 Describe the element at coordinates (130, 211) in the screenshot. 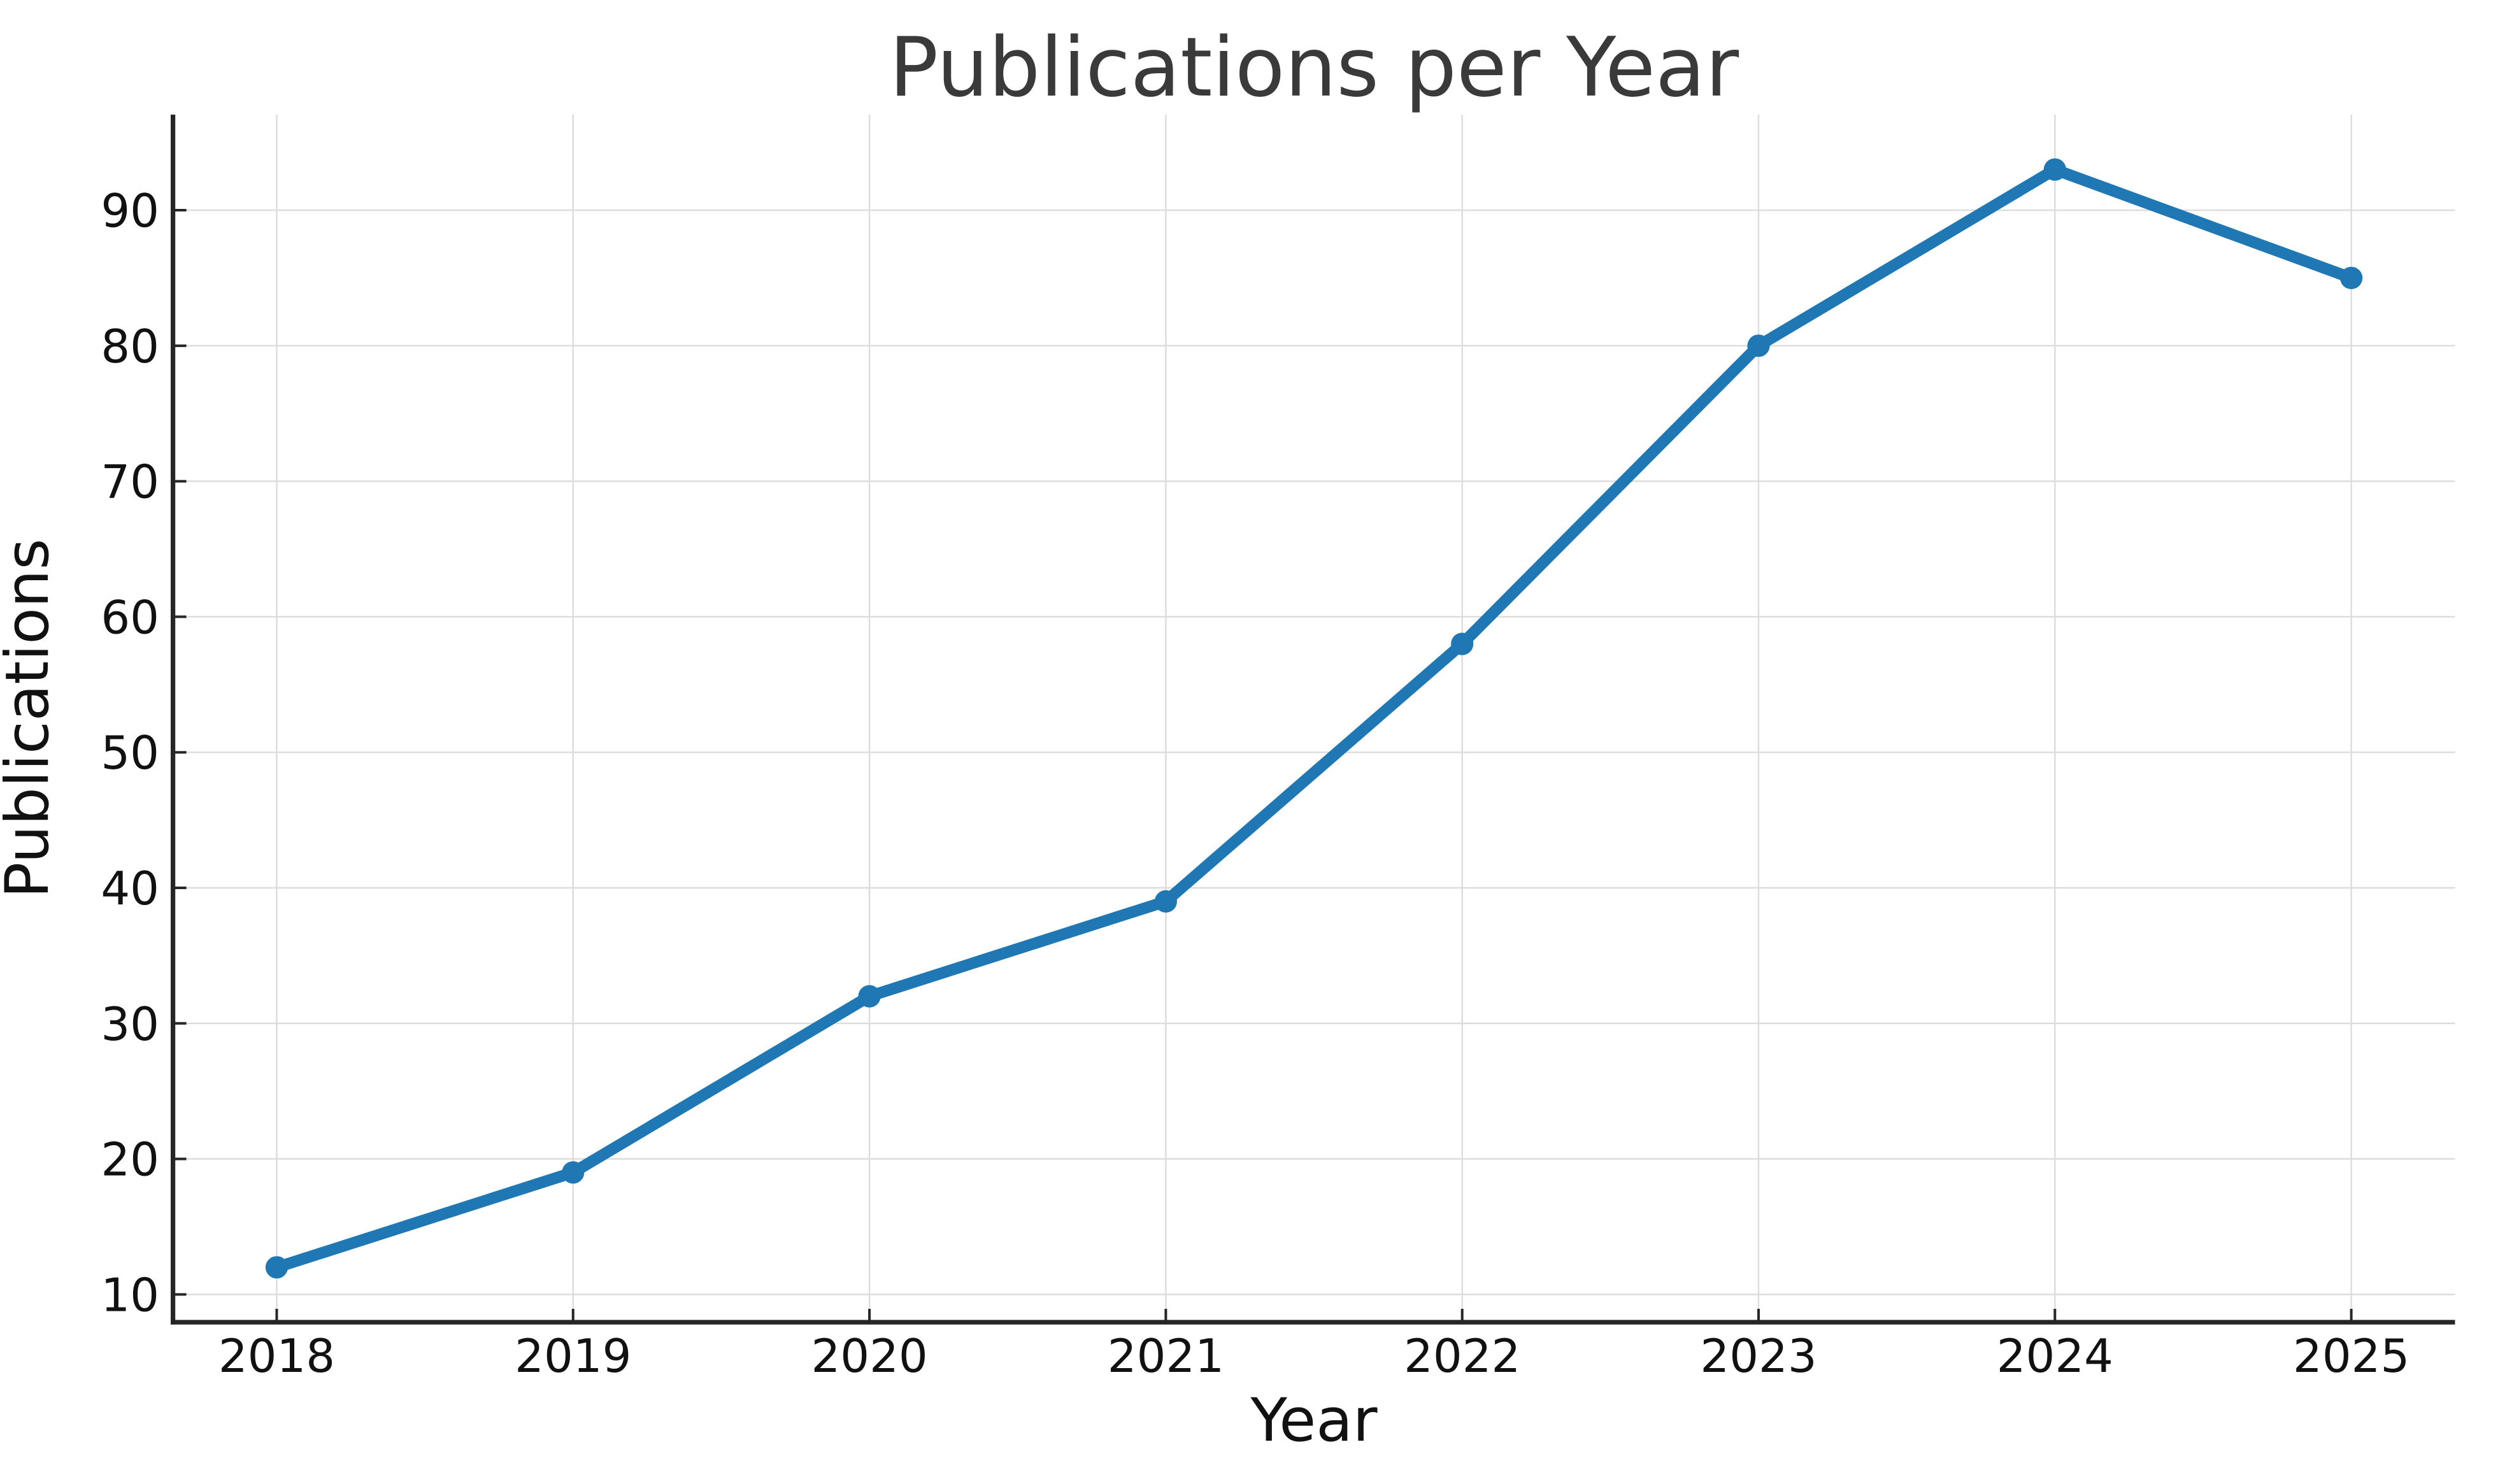

I see `y-tick-label: 90` at that location.